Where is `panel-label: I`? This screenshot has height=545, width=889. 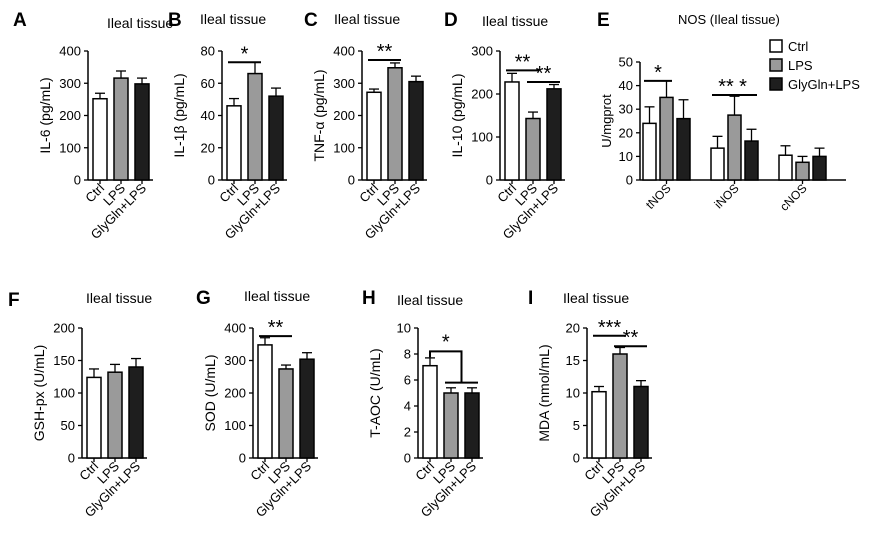 panel-label: I is located at coordinates (530, 298).